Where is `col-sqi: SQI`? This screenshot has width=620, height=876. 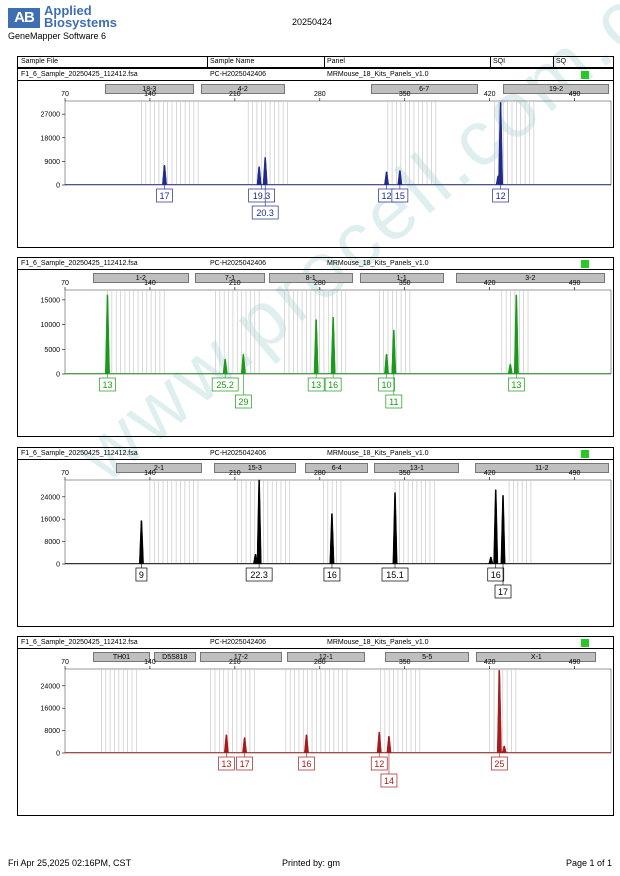 col-sqi: SQI is located at coordinates (499, 61).